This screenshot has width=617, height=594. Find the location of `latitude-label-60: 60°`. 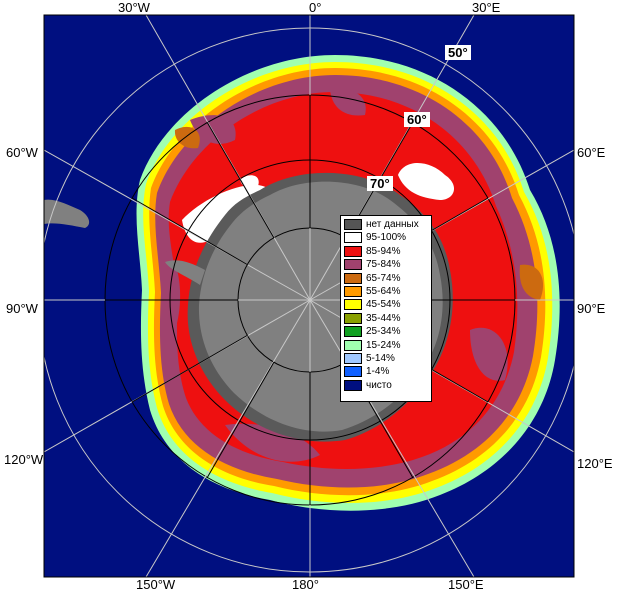

latitude-label-60: 60° is located at coordinates (417, 119).